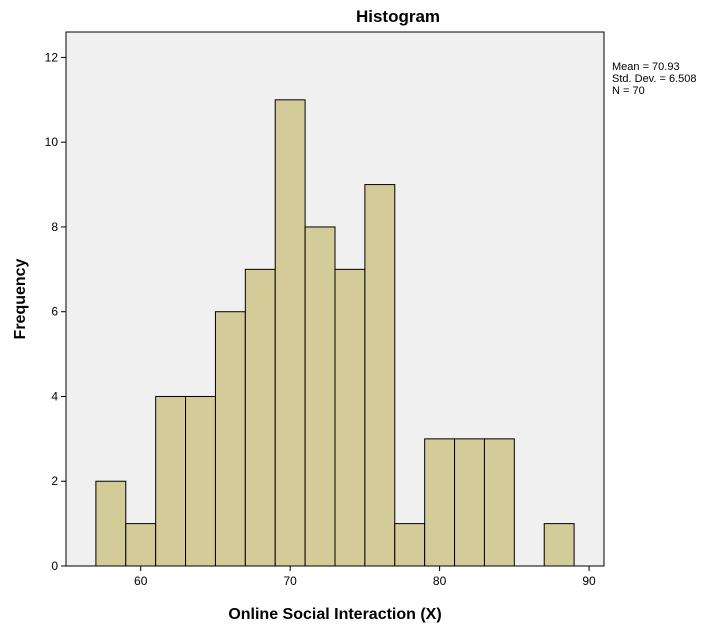 This screenshot has width=721, height=629. I want to click on y-tick-label: 2, so click(54, 481).